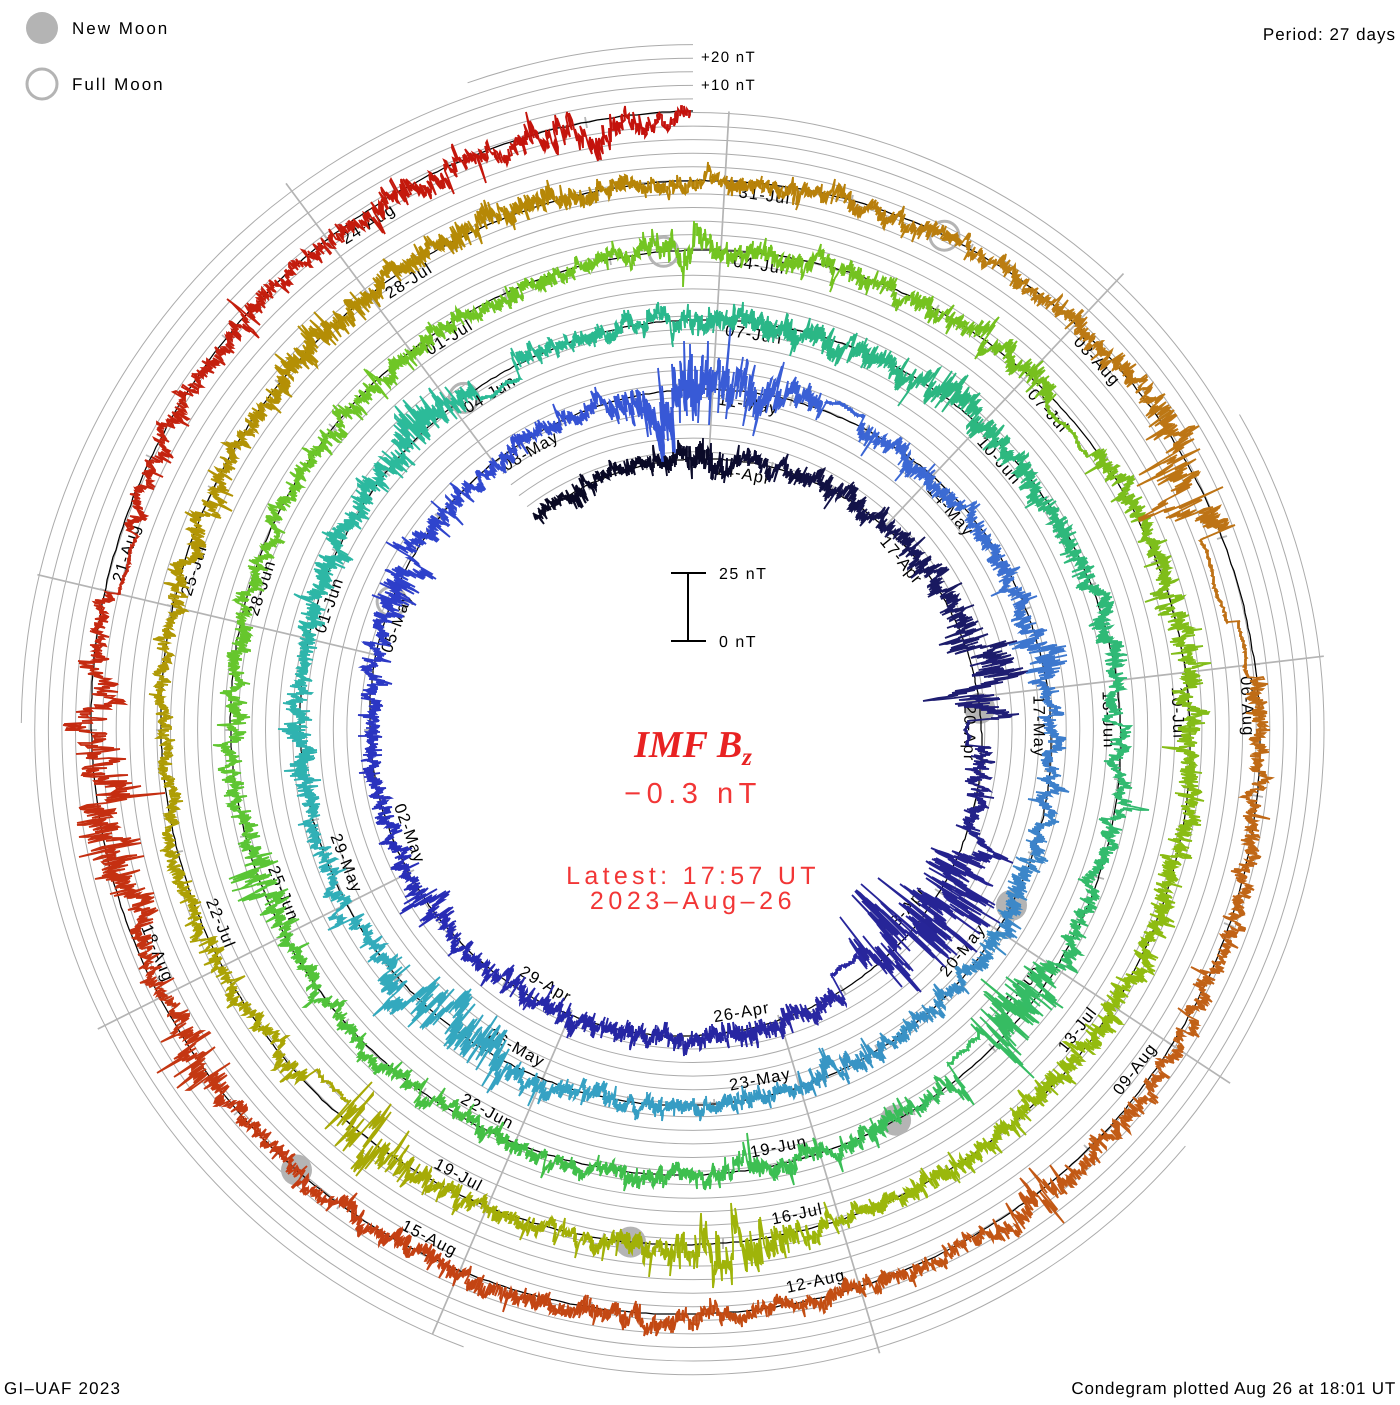  What do you see at coordinates (693, 794) in the screenshot?
I see `svg-text: −0.3 nT` at bounding box center [693, 794].